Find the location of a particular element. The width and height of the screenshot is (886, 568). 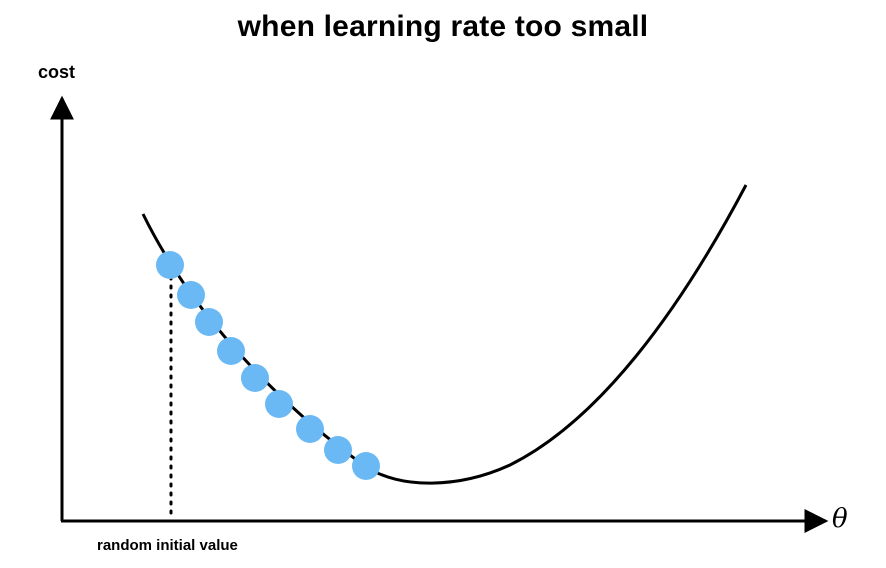

initial-value-label: random initial value is located at coordinates (167, 545).